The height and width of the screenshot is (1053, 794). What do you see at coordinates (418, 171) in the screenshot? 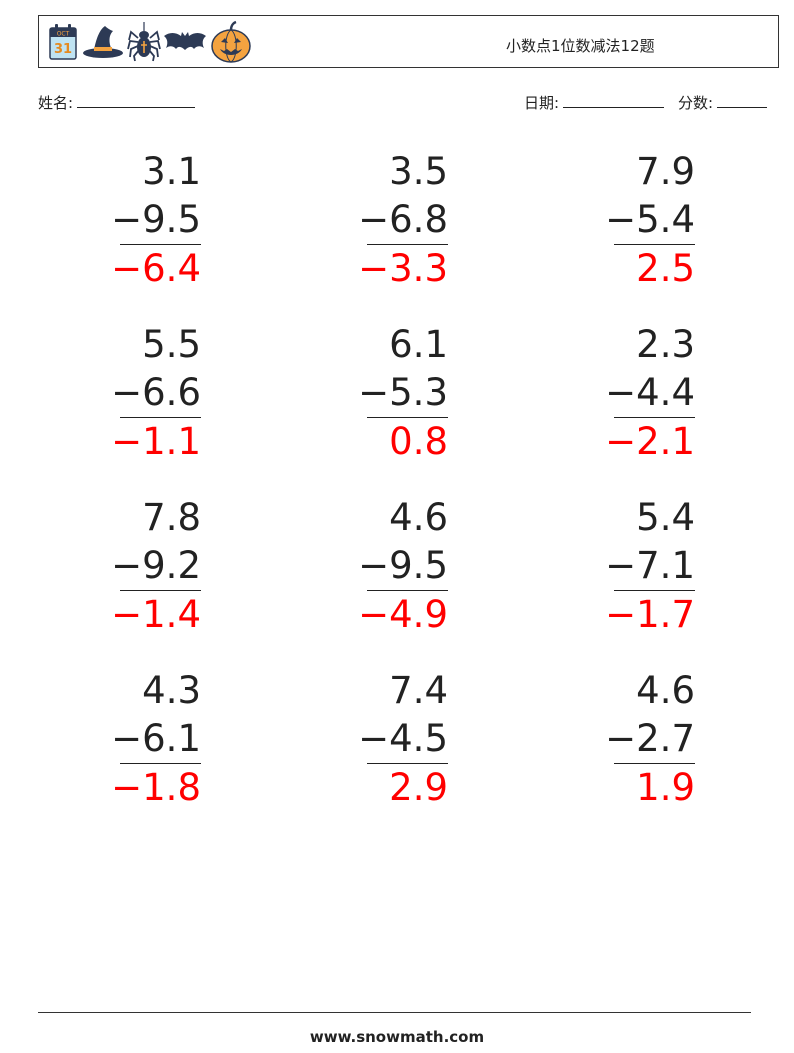
I see `minuend: 3.5` at bounding box center [418, 171].